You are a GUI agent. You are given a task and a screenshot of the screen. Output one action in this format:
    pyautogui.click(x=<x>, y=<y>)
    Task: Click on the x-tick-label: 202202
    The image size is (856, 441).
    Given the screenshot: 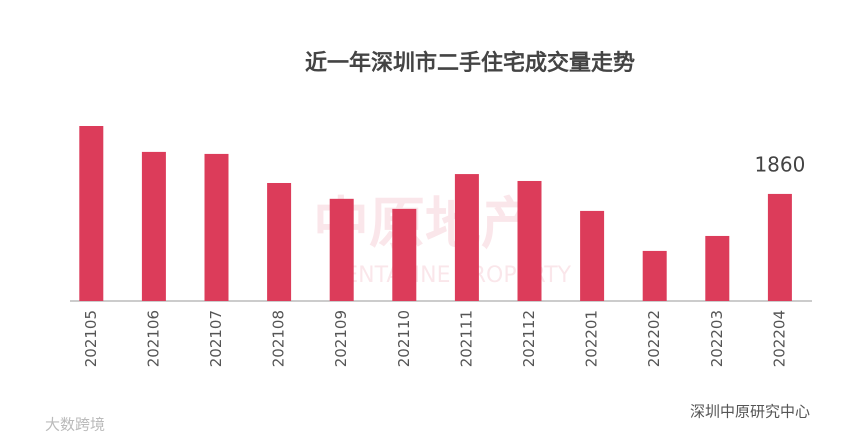 What is the action you would take?
    pyautogui.click(x=654, y=338)
    